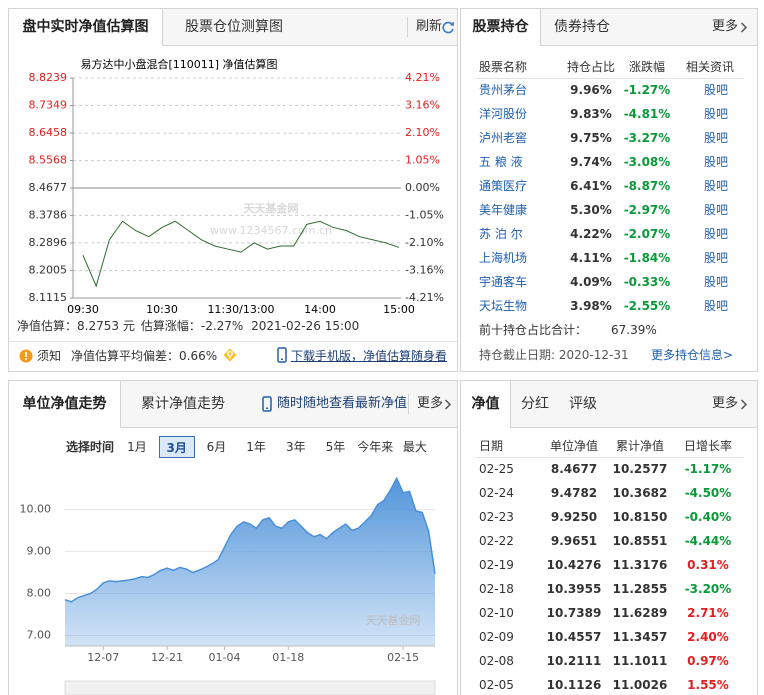 The width and height of the screenshot is (764, 695). I want to click on range-button: 3月, so click(176, 447).